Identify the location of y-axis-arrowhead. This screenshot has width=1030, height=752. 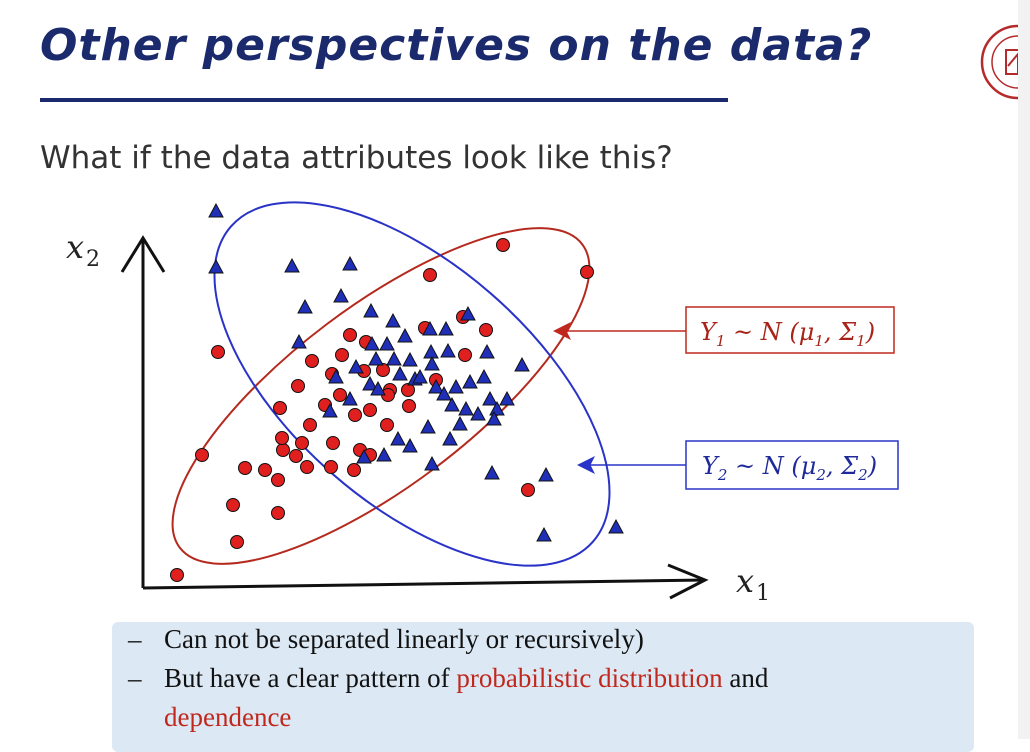
(143, 254).